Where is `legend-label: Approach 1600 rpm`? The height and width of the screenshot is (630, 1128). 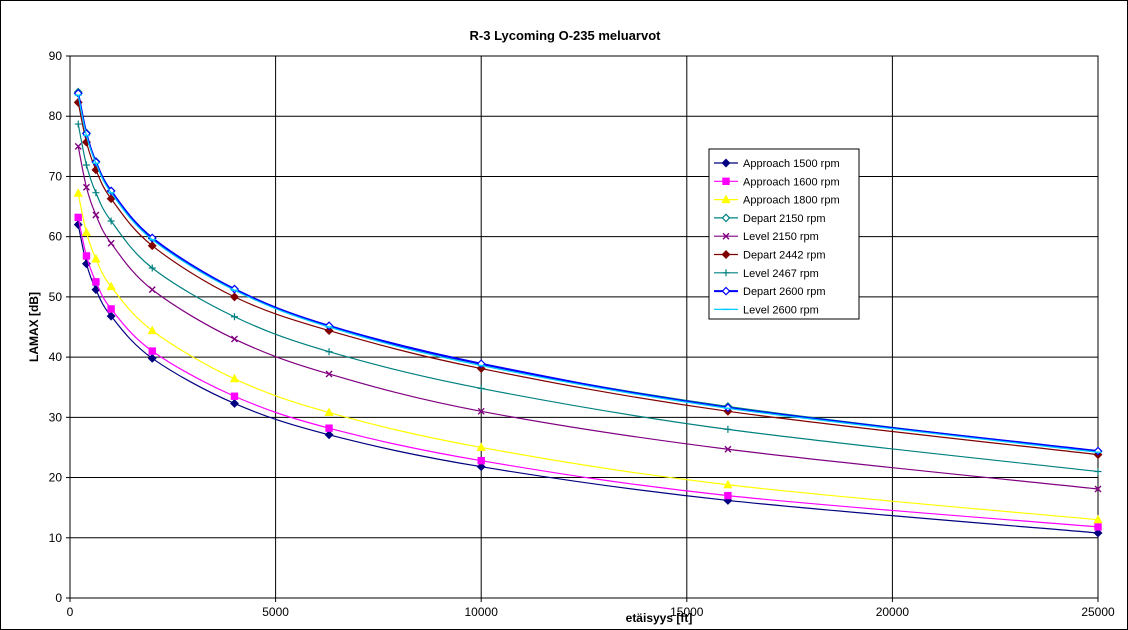 legend-label: Approach 1600 rpm is located at coordinates (791, 182).